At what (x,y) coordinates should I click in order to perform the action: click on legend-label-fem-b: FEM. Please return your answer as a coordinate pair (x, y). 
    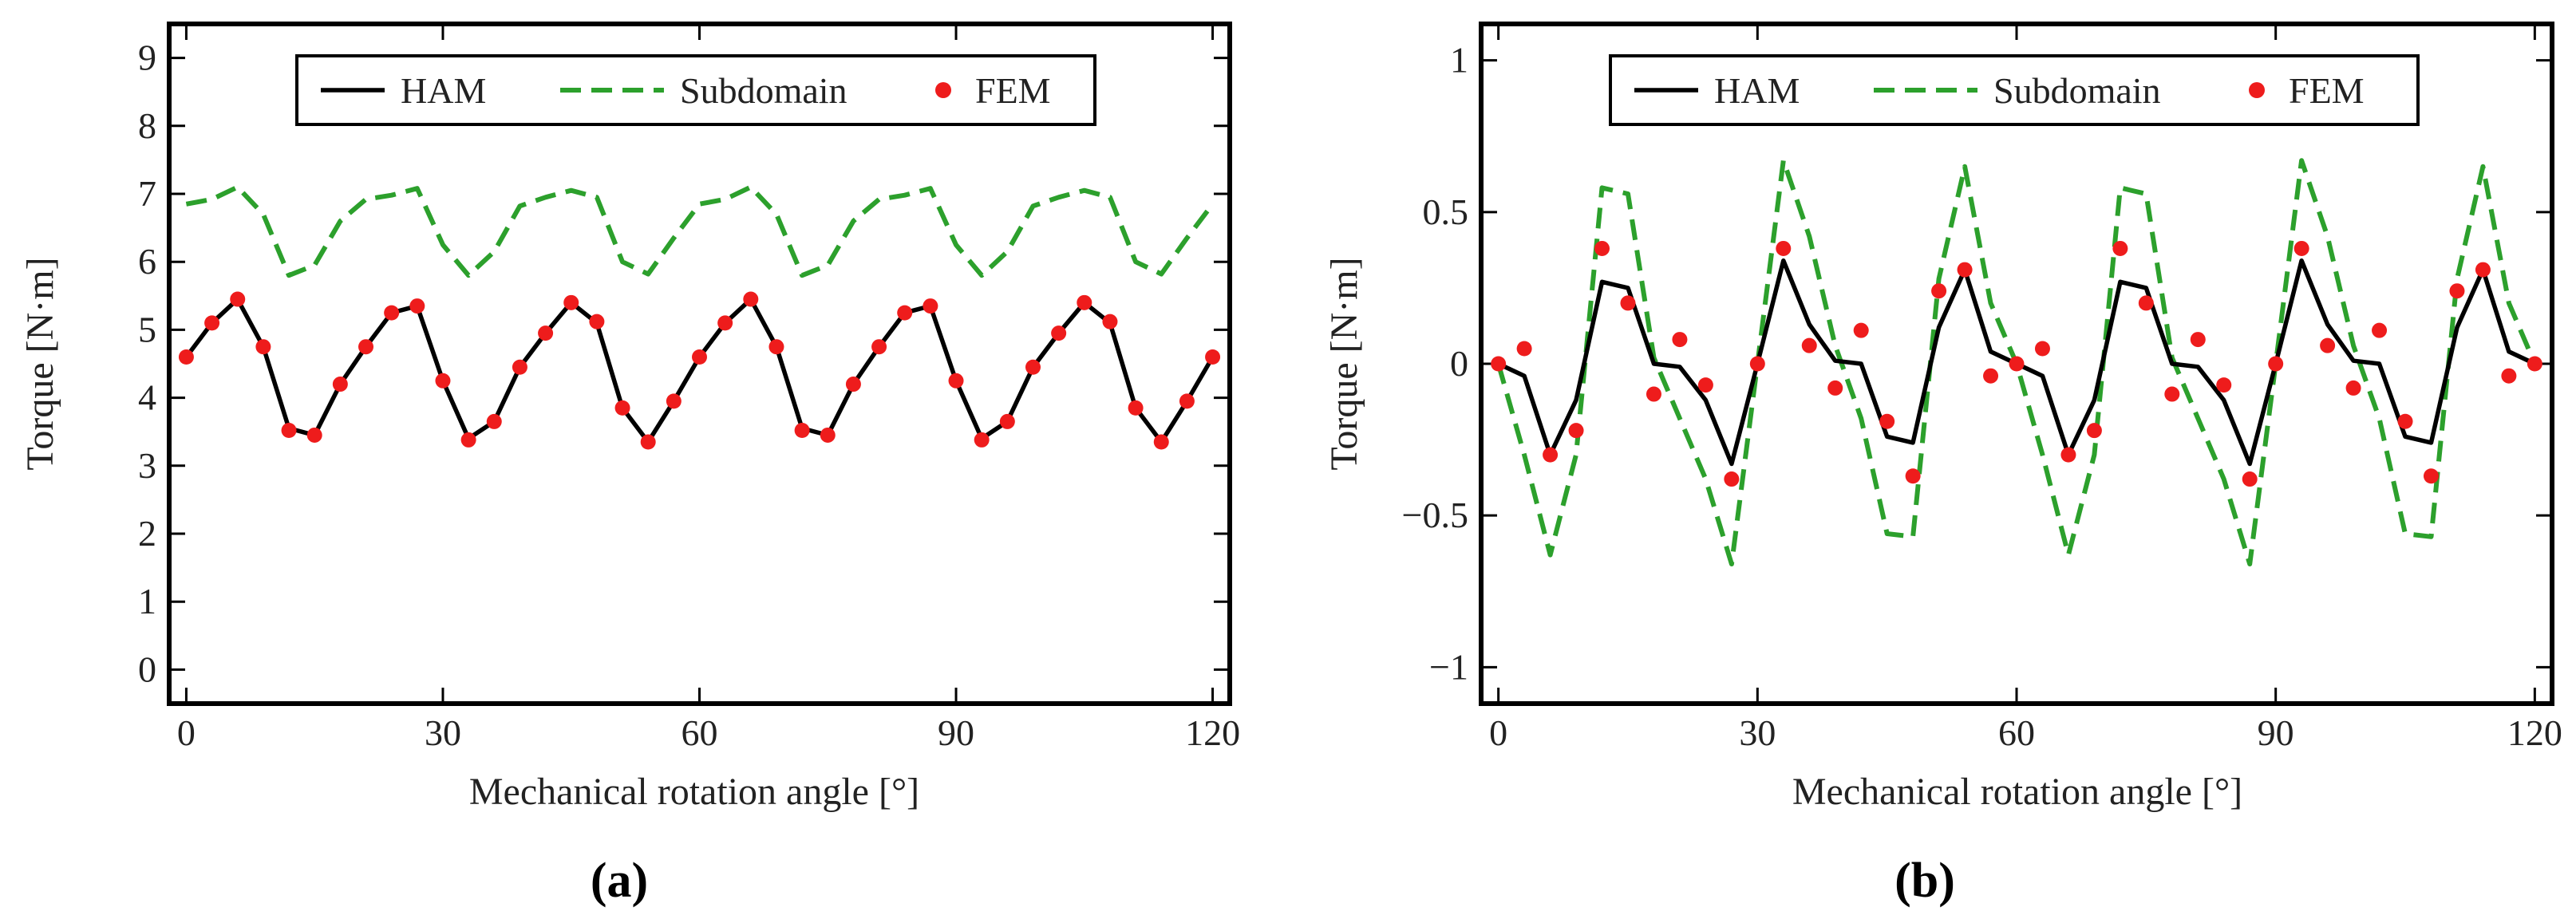
    Looking at the image, I should click on (2327, 90).